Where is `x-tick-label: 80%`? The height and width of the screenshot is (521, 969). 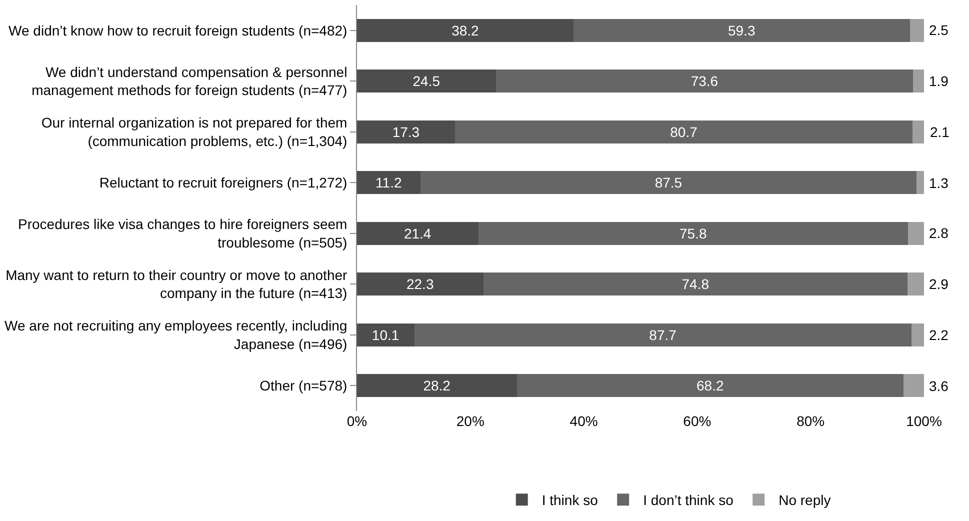
x-tick-label: 80% is located at coordinates (810, 421).